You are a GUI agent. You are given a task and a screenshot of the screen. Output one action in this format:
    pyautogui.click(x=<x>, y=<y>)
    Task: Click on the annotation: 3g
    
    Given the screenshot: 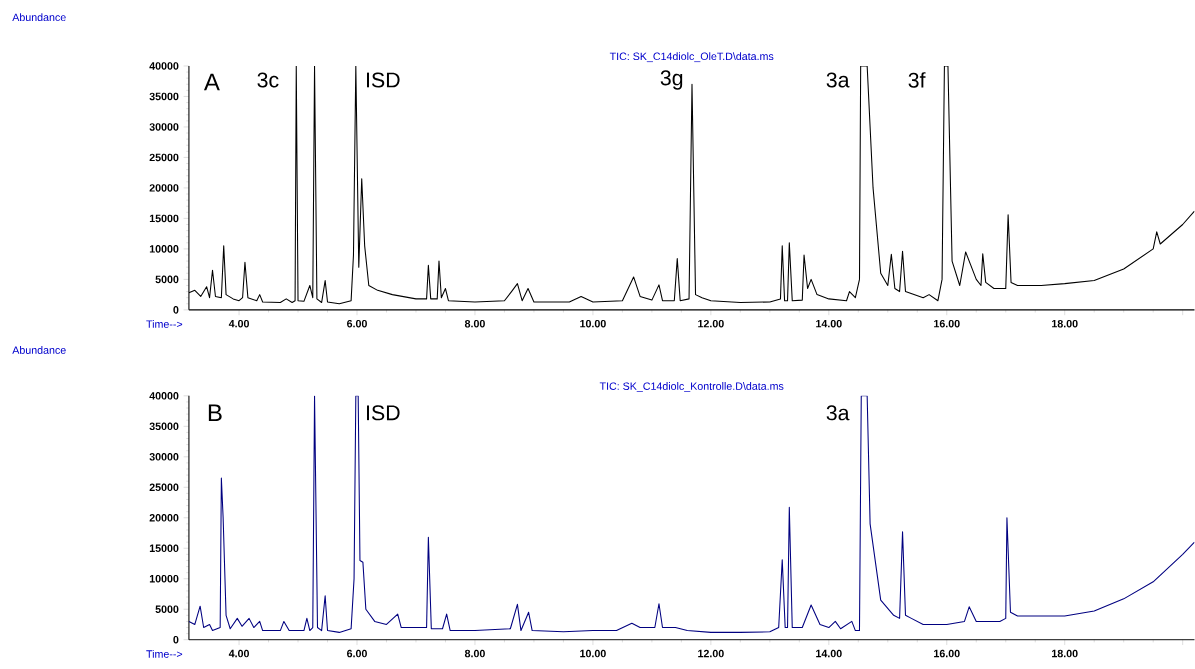 What is the action you would take?
    pyautogui.click(x=671, y=80)
    